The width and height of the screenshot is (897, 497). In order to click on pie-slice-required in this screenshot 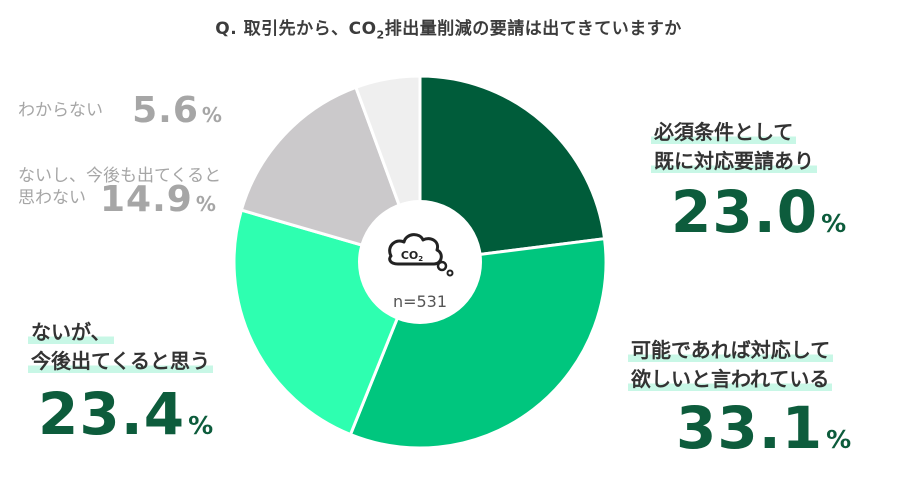, I will do `click(512, 169)`.